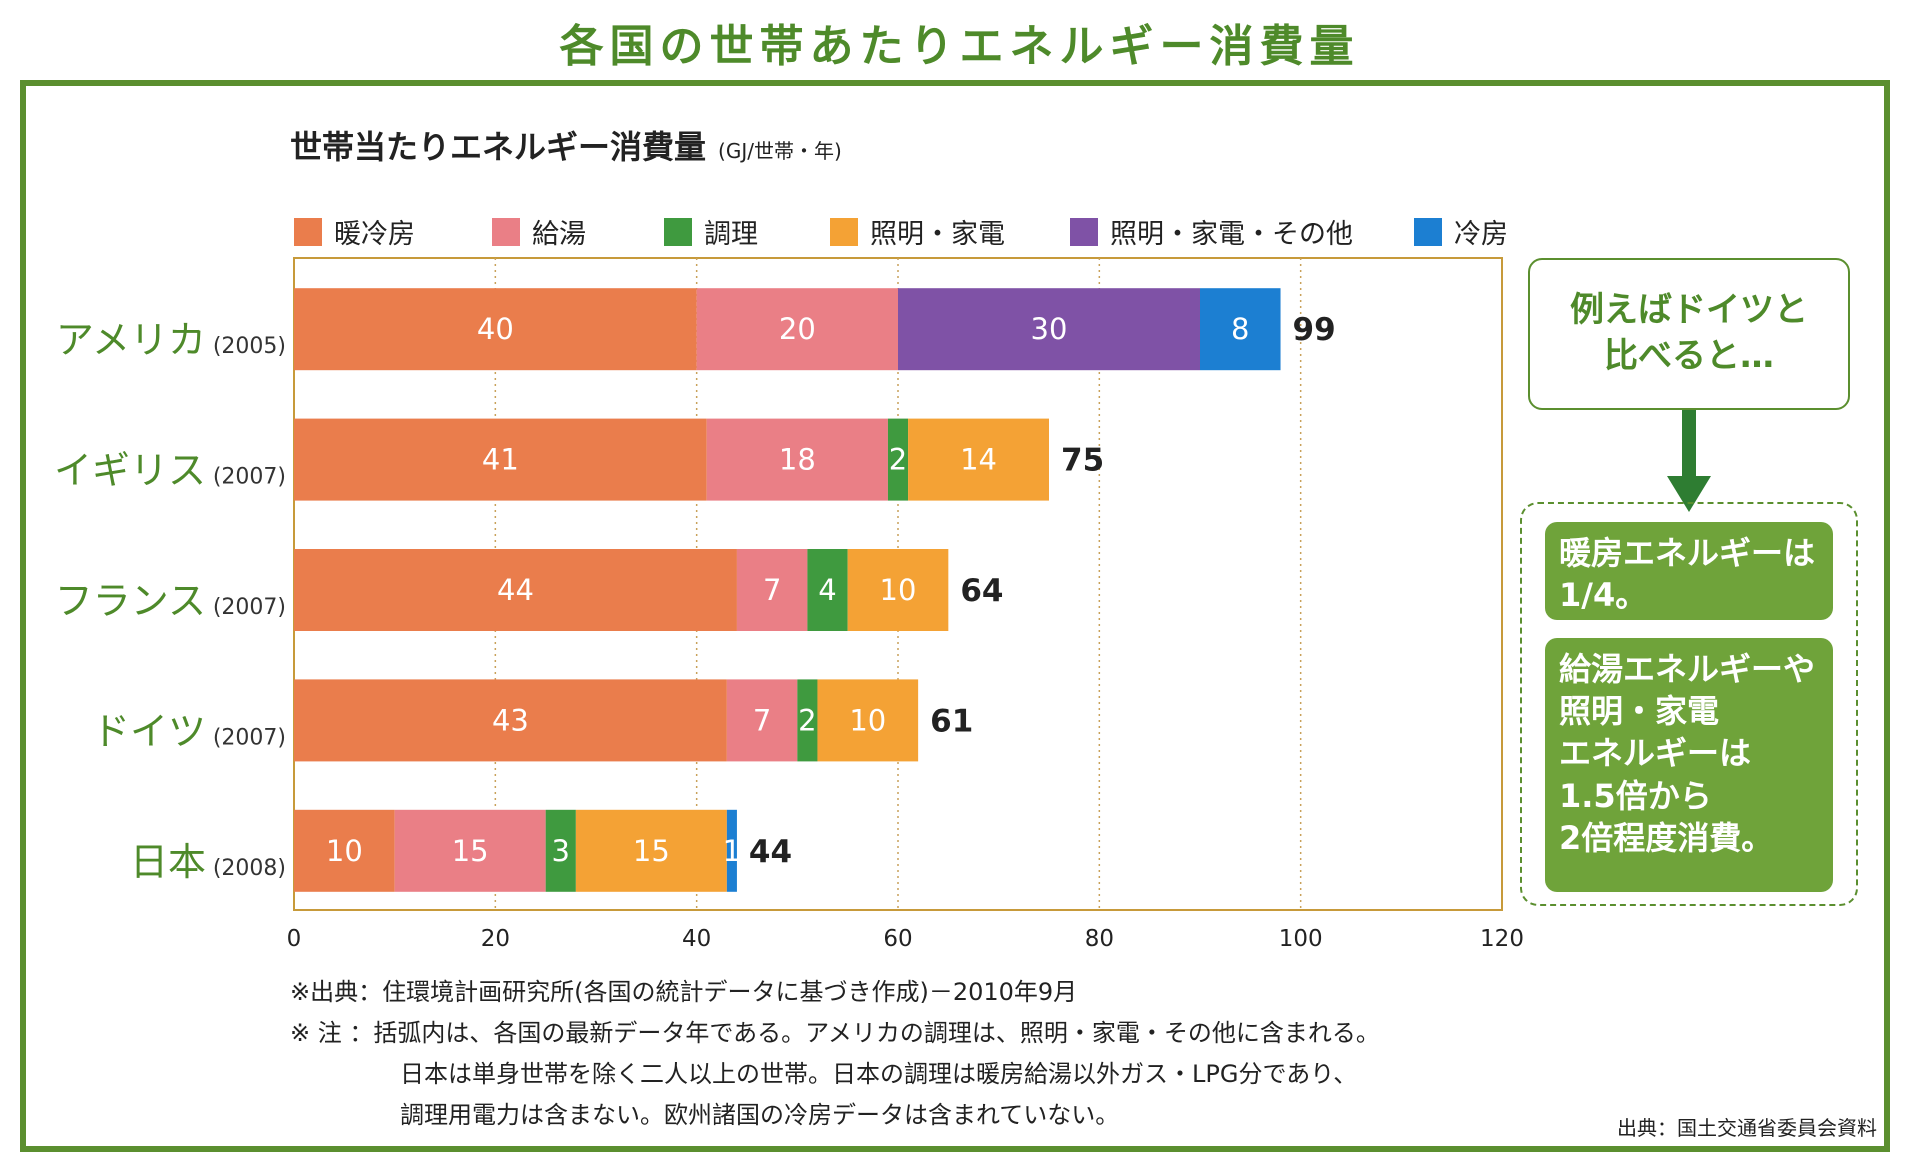 Image resolution: width=1919 pixels, height=1170 pixels. I want to click on segment-value-label: 41, so click(500, 460).